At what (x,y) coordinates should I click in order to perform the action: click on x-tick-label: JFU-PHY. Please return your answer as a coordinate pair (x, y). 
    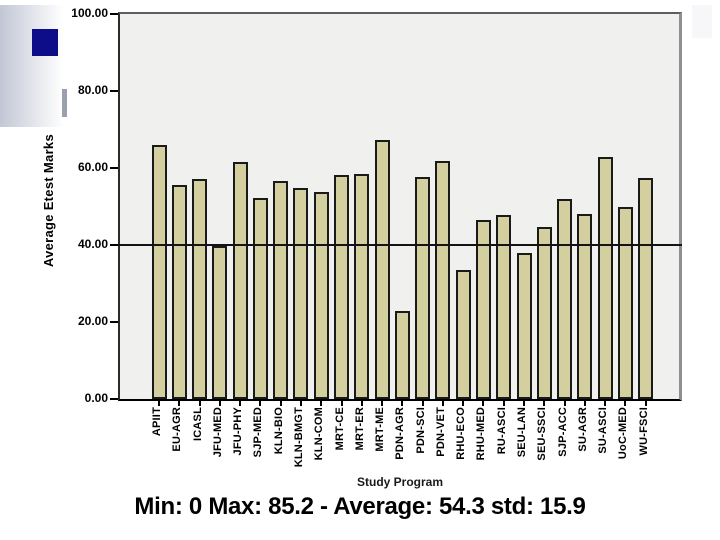
    Looking at the image, I should click on (238, 431).